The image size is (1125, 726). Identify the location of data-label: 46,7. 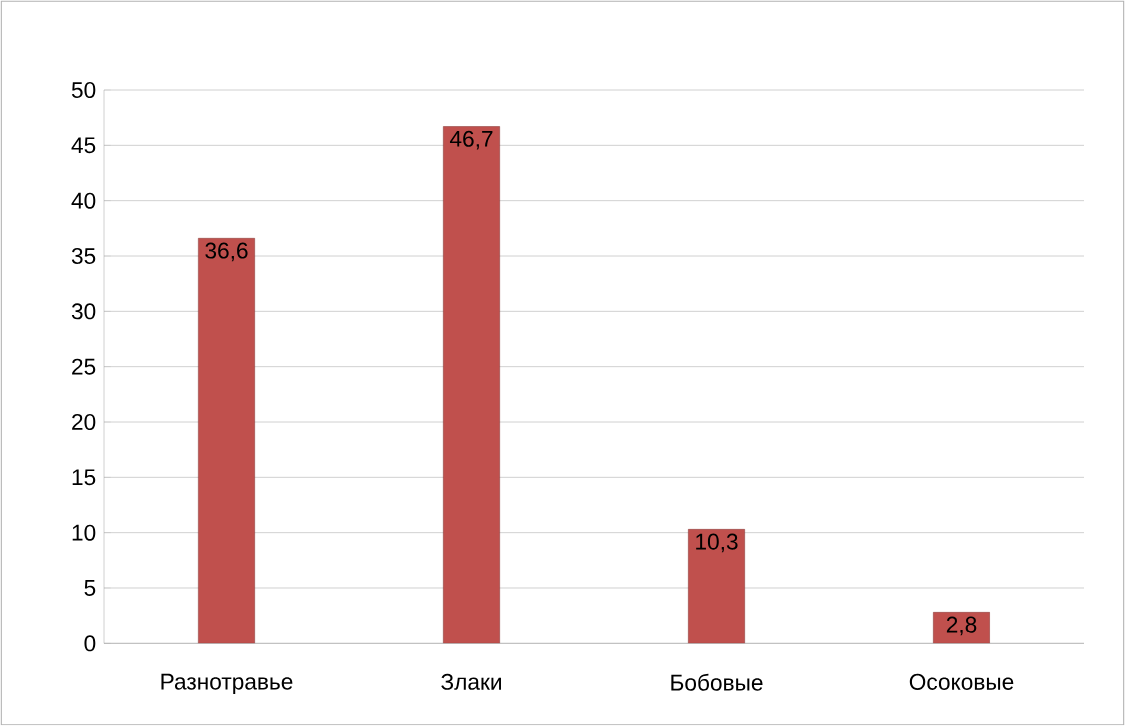
(471, 140).